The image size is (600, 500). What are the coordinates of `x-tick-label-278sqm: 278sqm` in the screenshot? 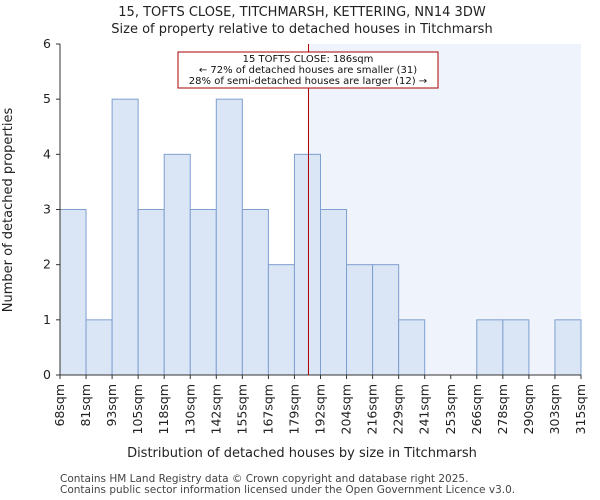 It's located at (502, 409).